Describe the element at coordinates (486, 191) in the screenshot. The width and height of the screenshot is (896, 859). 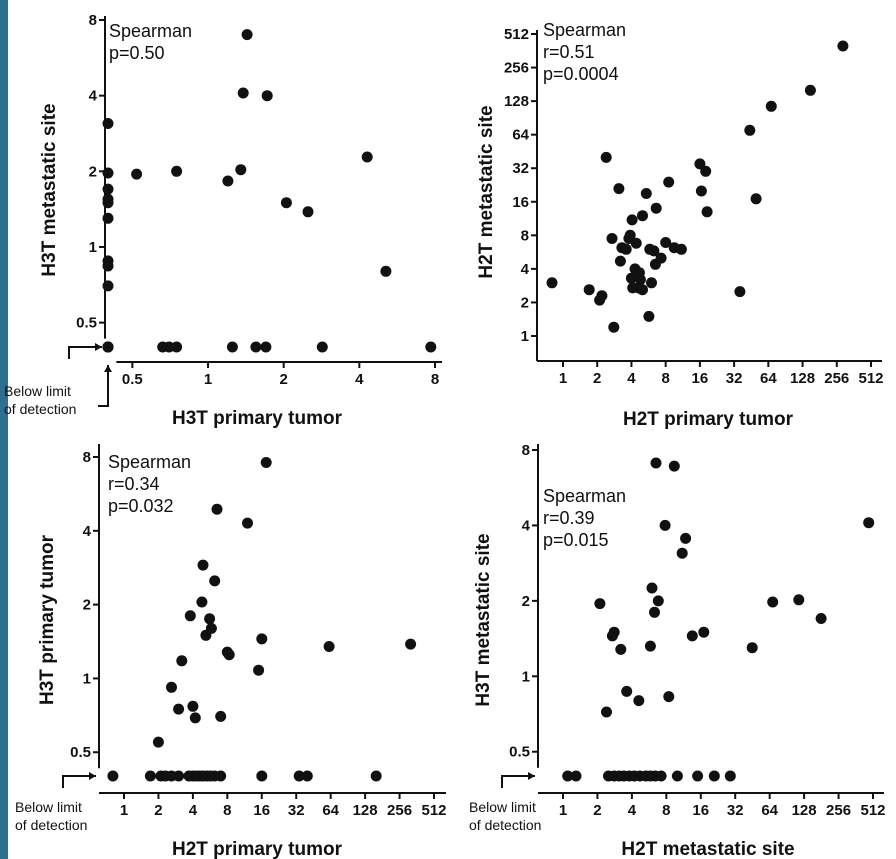
I see `y-axis-title: H2T metastatic site` at that location.